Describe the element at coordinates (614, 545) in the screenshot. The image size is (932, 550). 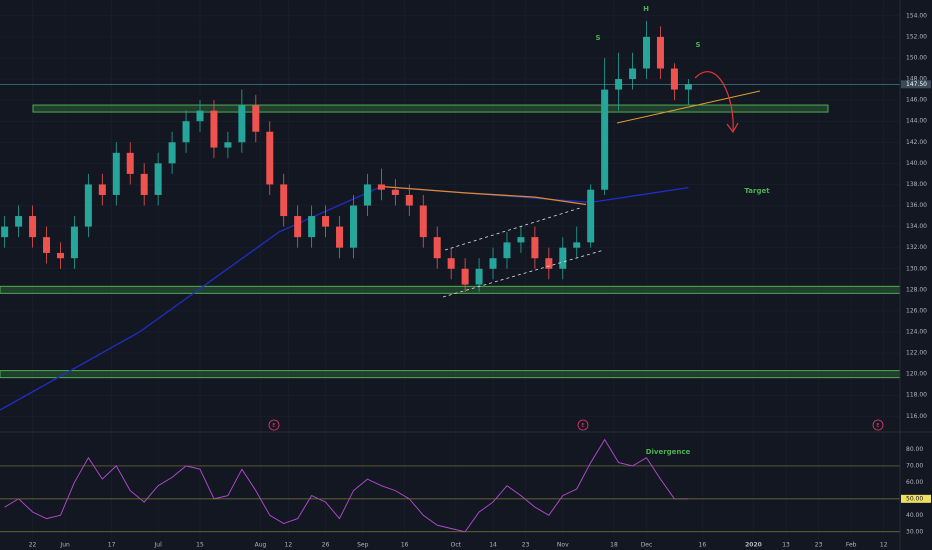
I see `x-tick-label: 18` at that location.